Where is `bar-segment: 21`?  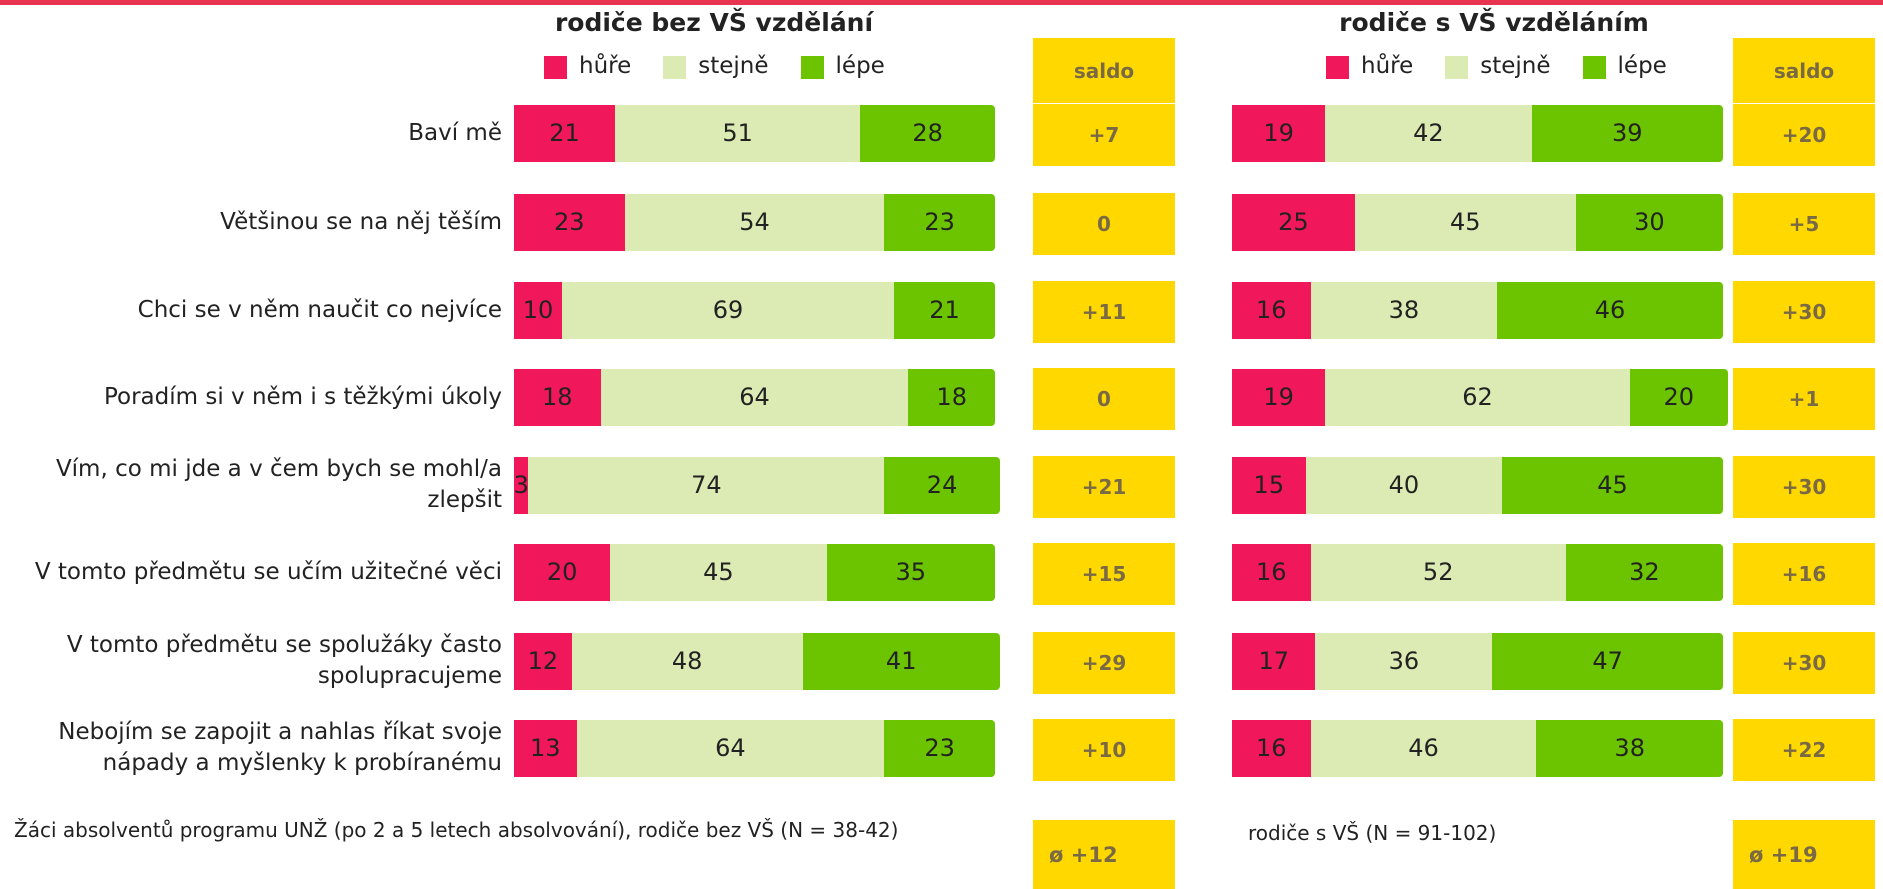
bar-segment: 21 is located at coordinates (944, 310).